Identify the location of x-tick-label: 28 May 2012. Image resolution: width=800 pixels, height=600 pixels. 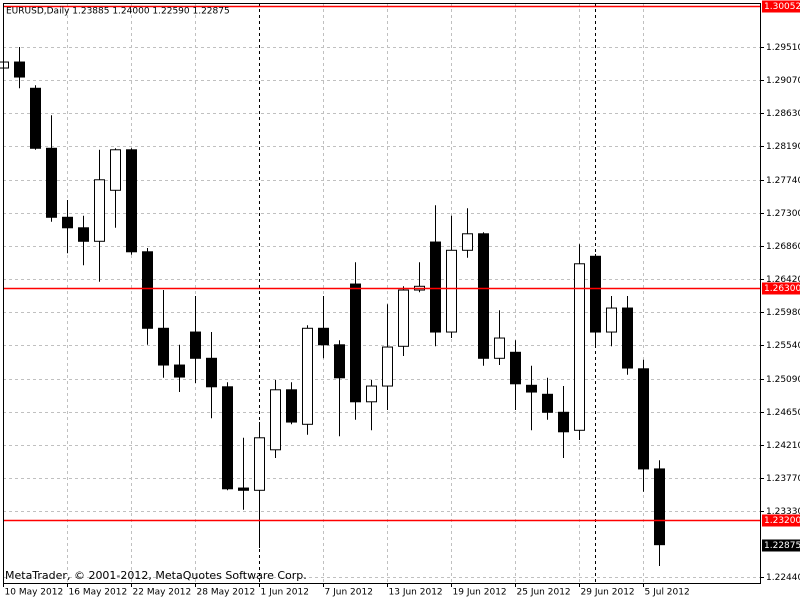
(226, 593).